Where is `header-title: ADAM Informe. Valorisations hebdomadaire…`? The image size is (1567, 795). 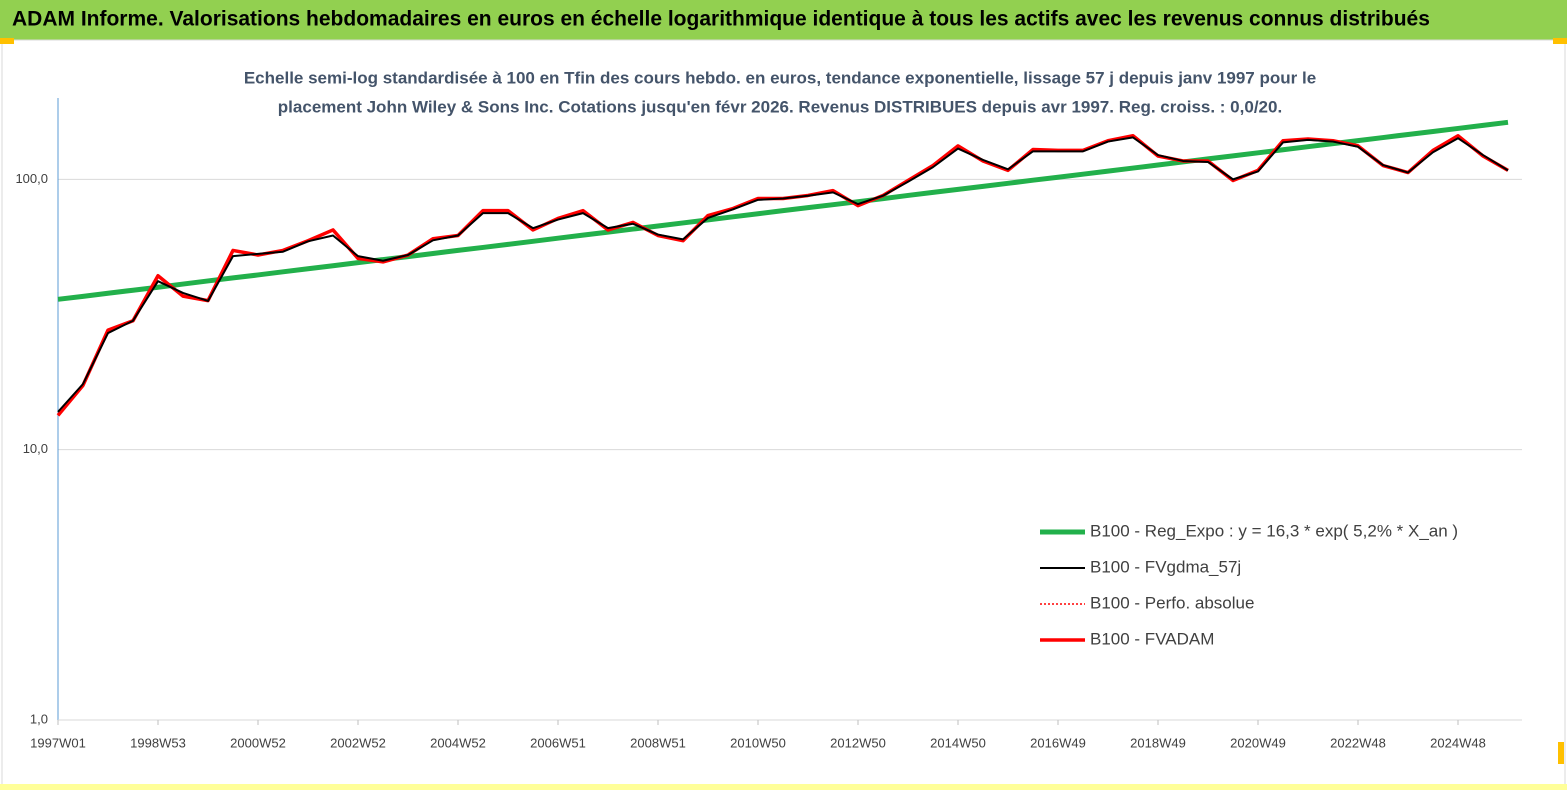 header-title: ADAM Informe. Valorisations hebdomadaire… is located at coordinates (721, 19).